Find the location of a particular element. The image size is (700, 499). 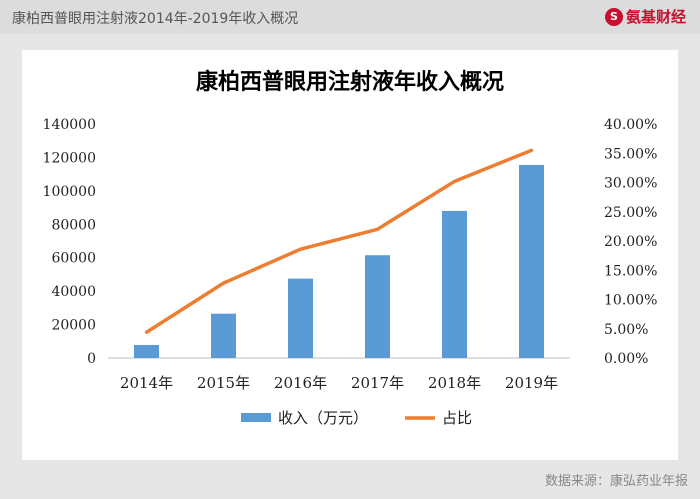

y-left-tick-label: 100000 is located at coordinates (69, 192).